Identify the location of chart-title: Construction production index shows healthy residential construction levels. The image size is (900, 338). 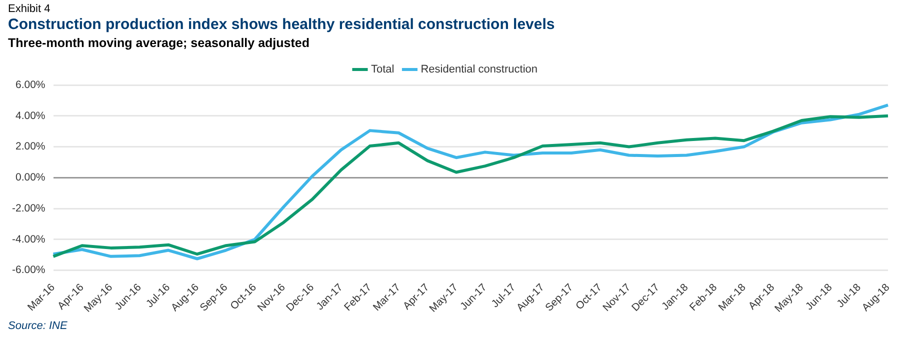
(281, 24).